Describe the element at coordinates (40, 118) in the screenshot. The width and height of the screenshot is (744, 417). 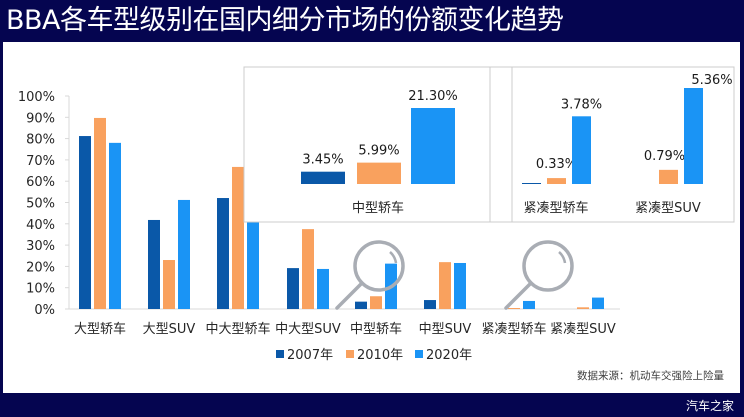
I see `y-tick-label: 90%` at that location.